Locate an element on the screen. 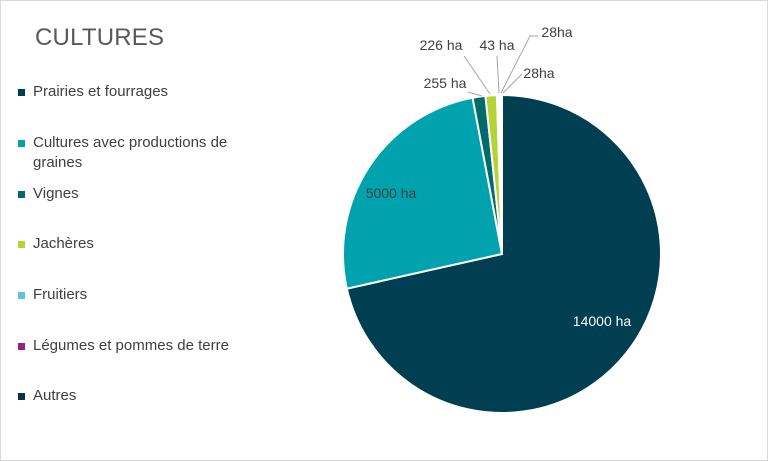  legend-label: Légumes et pommes de terre is located at coordinates (131, 345).